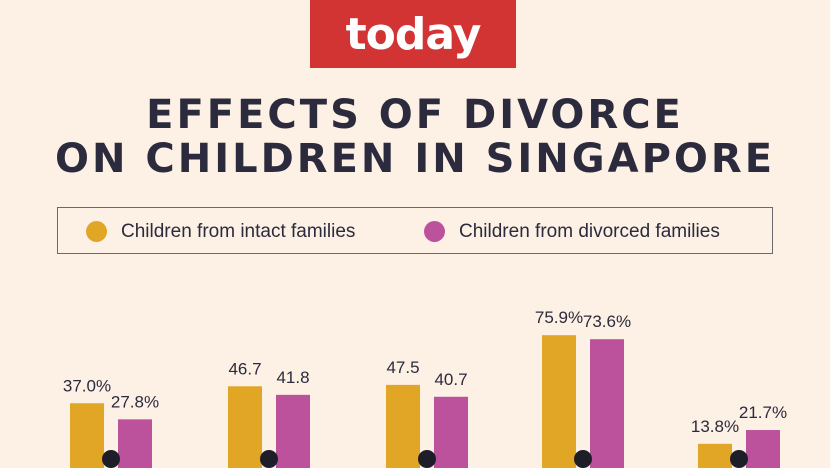 Image resolution: width=830 pixels, height=468 pixels. What do you see at coordinates (292, 377) in the screenshot?
I see `data-label-divorced-2: 41.8` at bounding box center [292, 377].